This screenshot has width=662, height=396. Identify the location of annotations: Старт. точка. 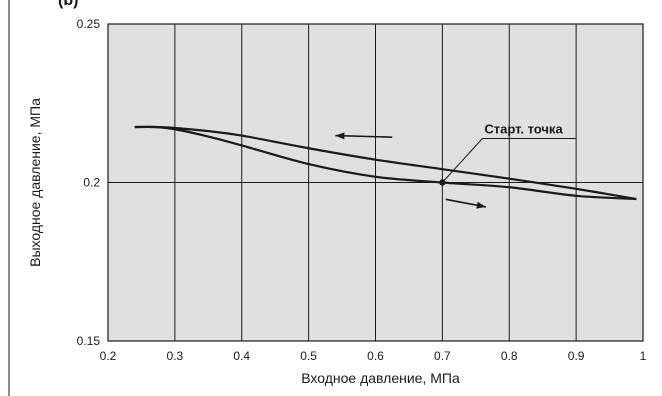
(508, 154).